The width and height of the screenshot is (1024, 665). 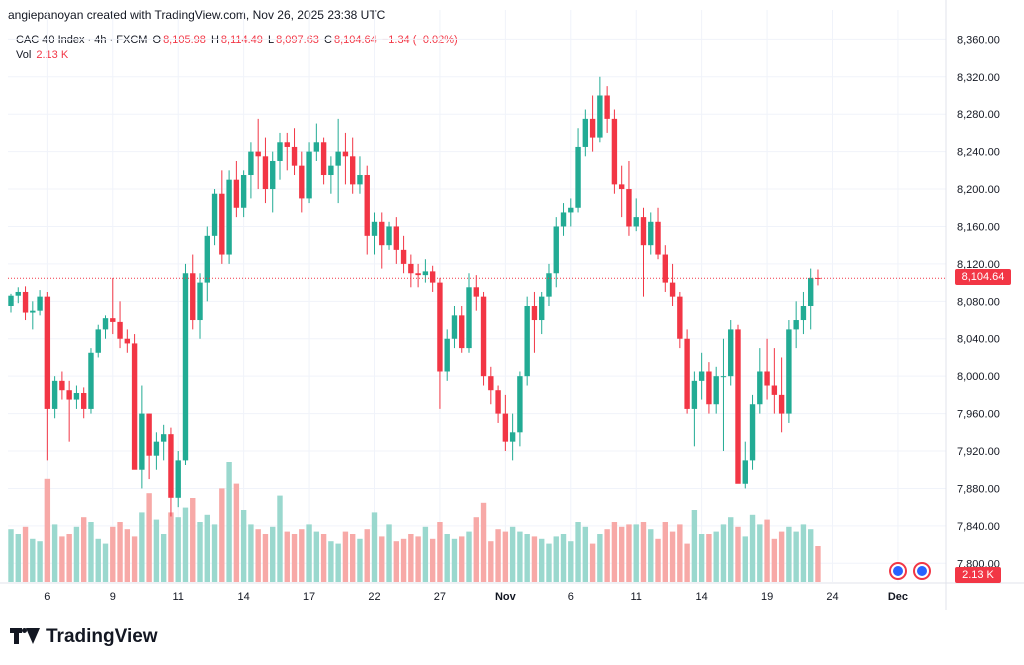 I want to click on y-tick-label: 8,360.00, so click(x=978, y=40).